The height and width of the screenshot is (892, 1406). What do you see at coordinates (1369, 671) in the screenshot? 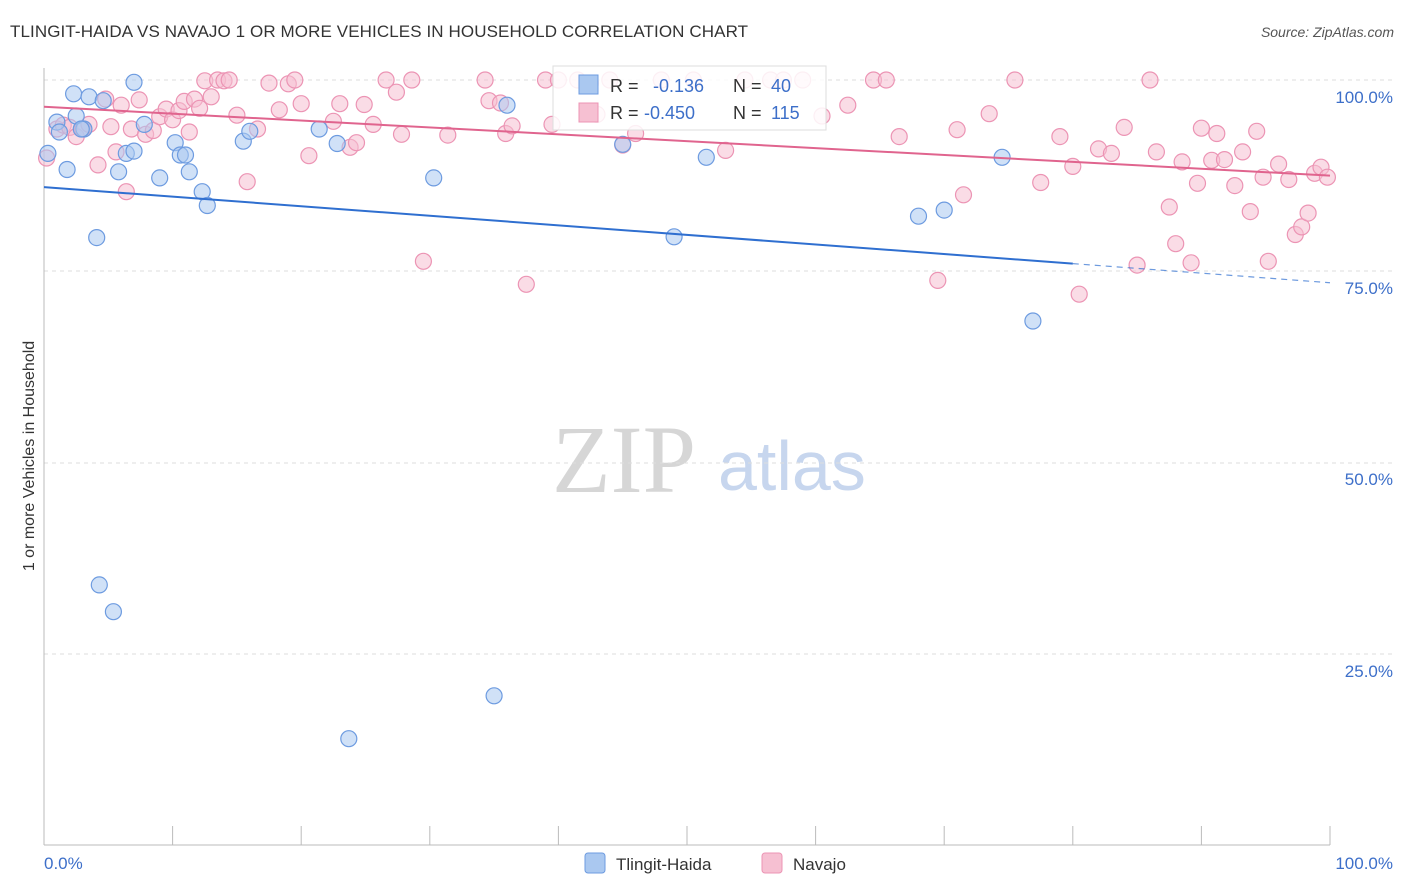
I see `y-tick-label-25: 25.0%` at bounding box center [1369, 671].